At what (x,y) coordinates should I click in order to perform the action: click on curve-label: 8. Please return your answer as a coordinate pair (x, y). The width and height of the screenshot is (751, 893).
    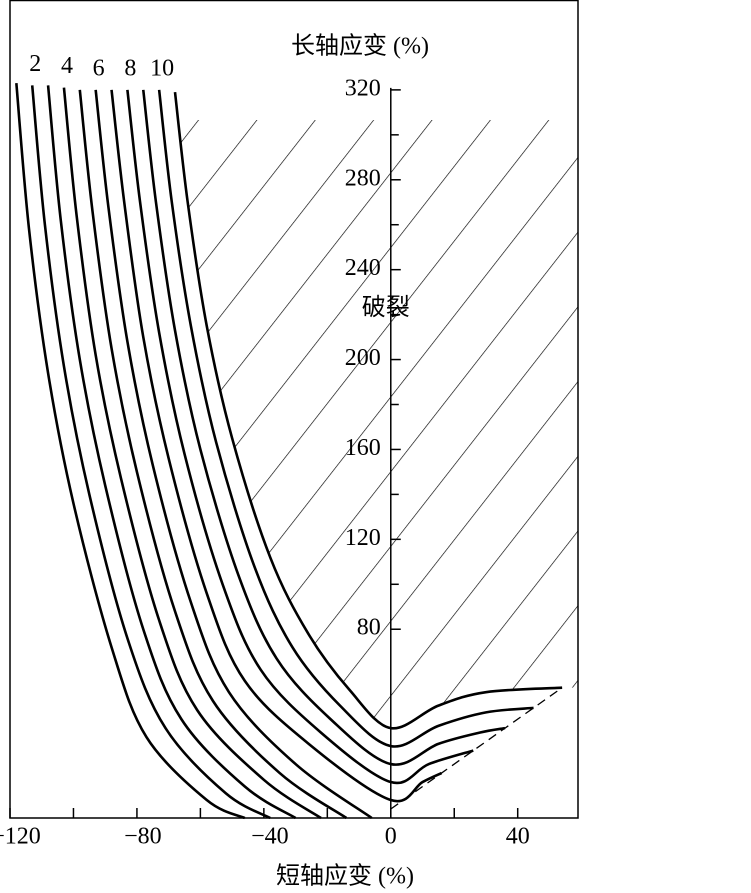
    Looking at the image, I should click on (130, 68).